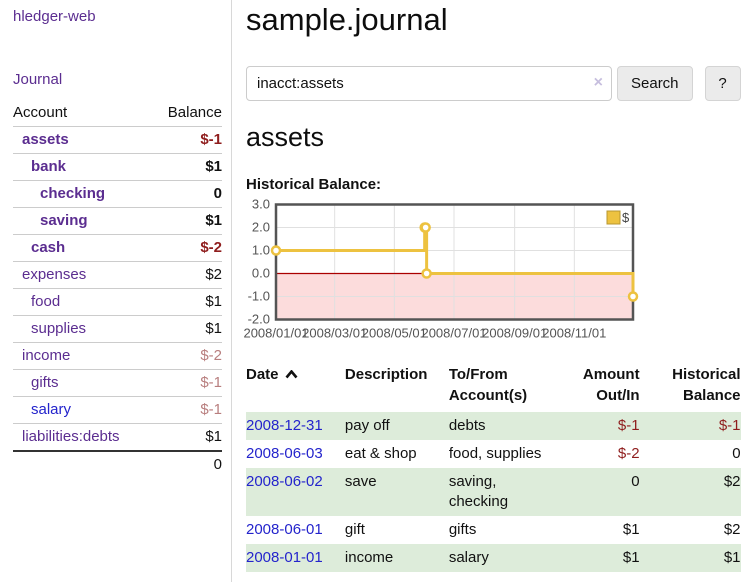  I want to click on account-link-liabilities-debts: liabilities:debts, so click(71, 436).